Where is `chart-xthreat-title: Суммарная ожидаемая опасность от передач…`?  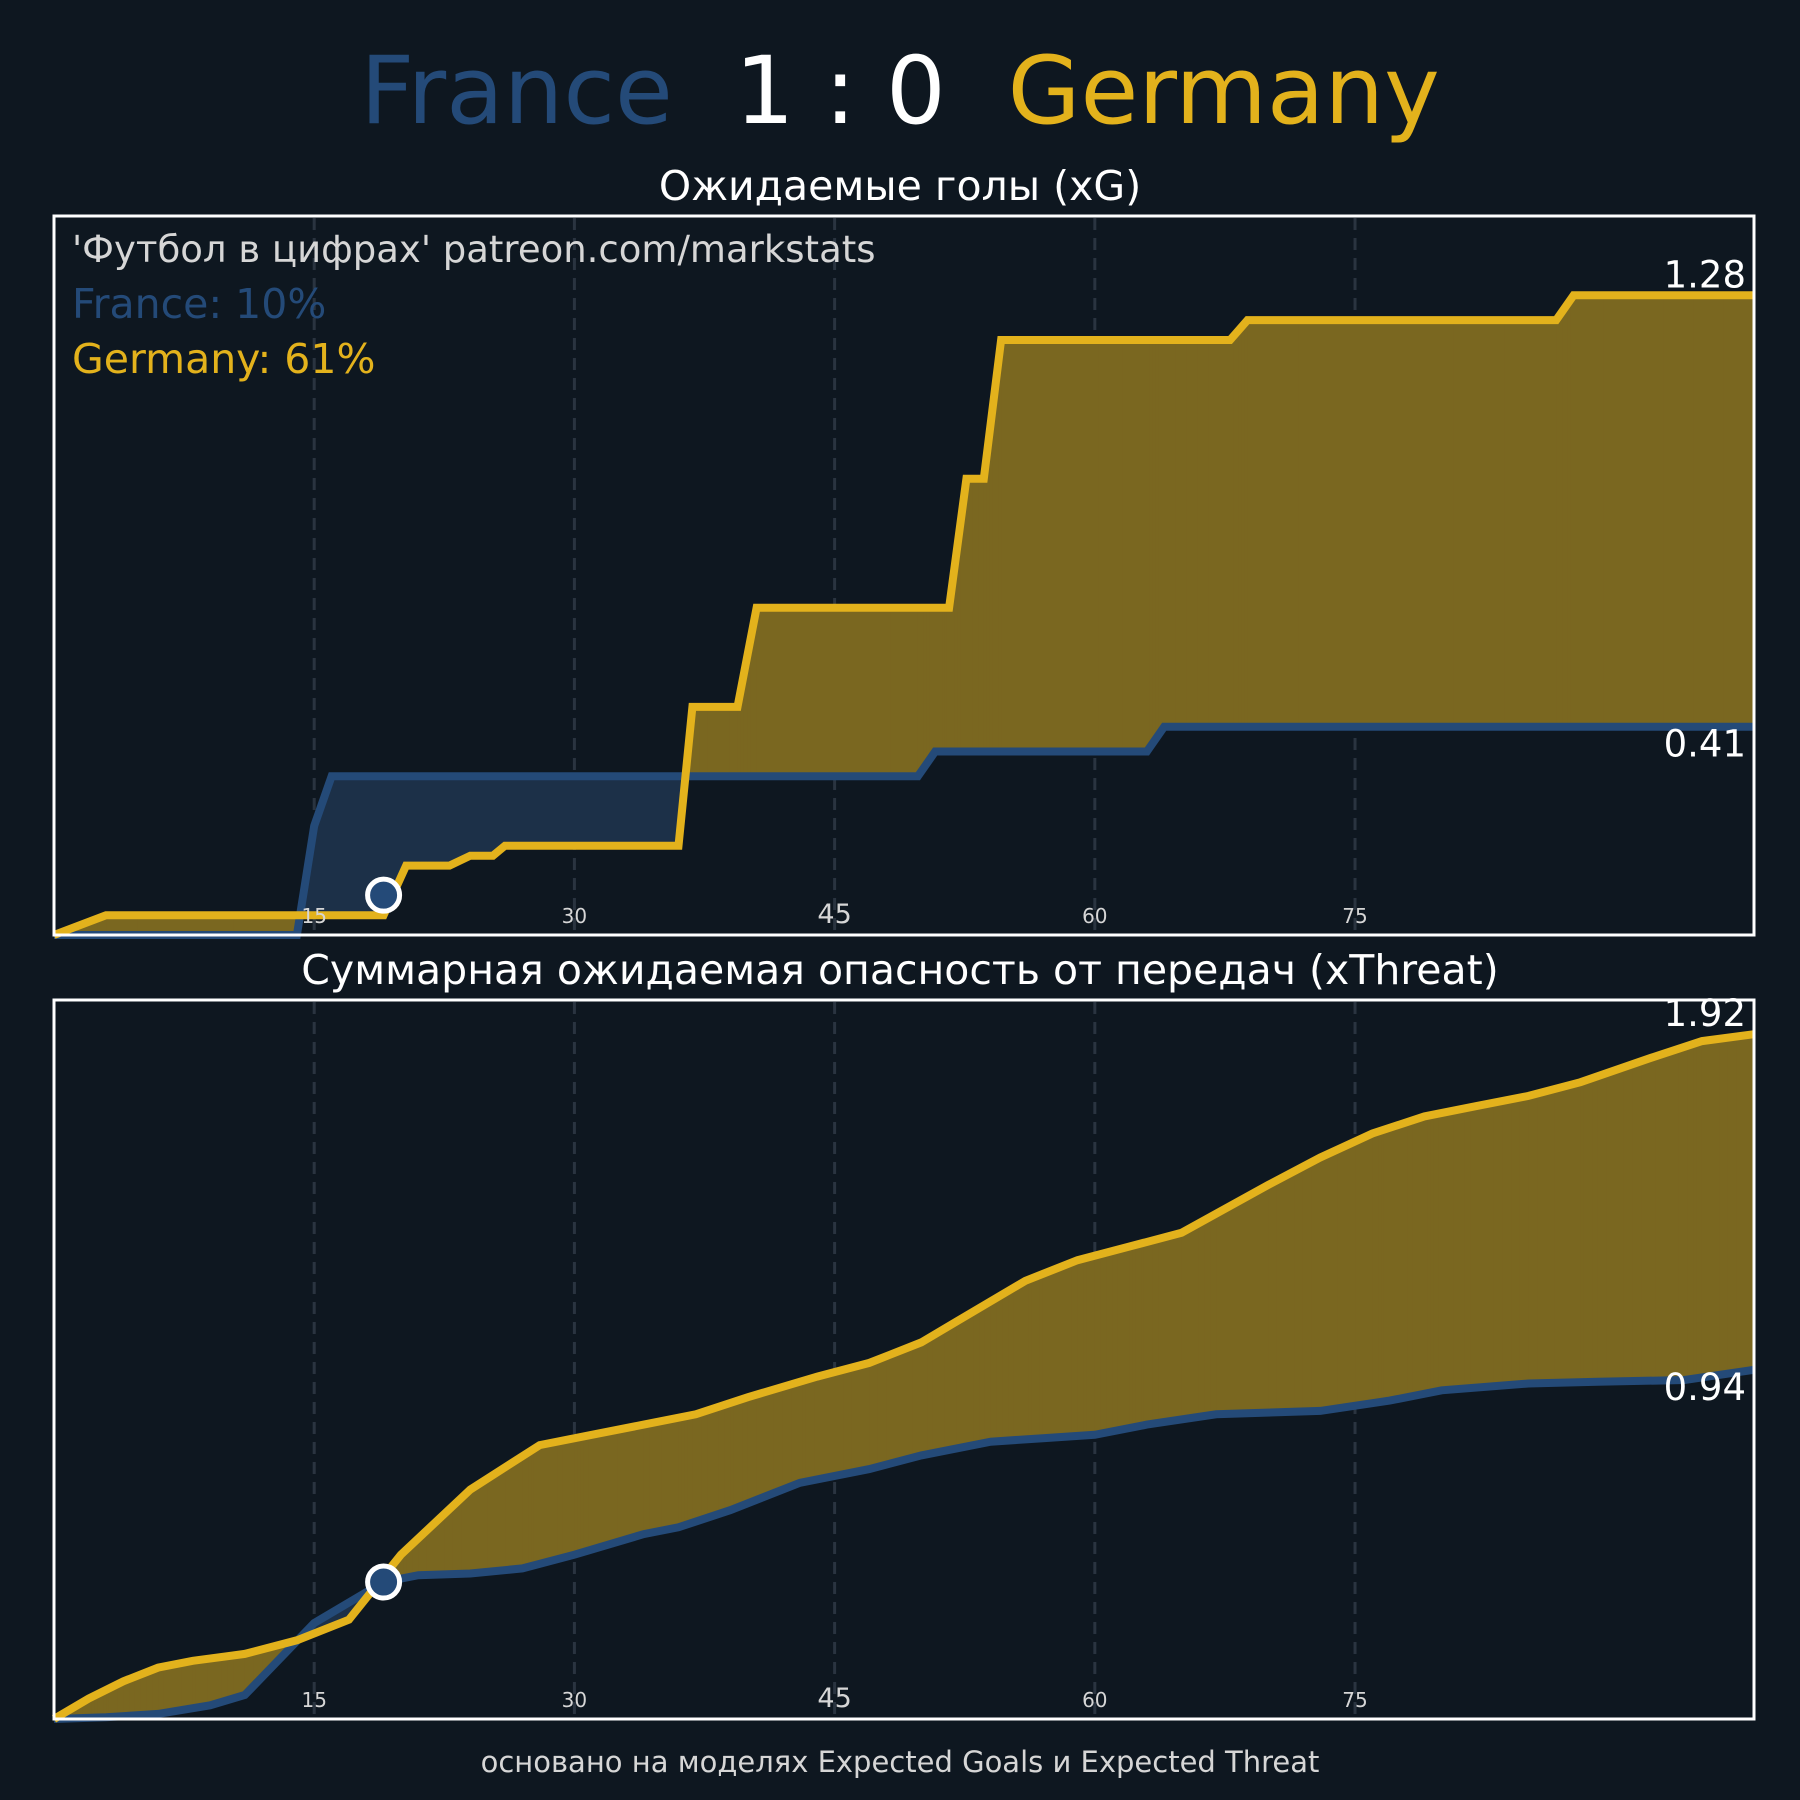 chart-xthreat-title: Суммарная ожидаемая опасность от передач… is located at coordinates (899, 970).